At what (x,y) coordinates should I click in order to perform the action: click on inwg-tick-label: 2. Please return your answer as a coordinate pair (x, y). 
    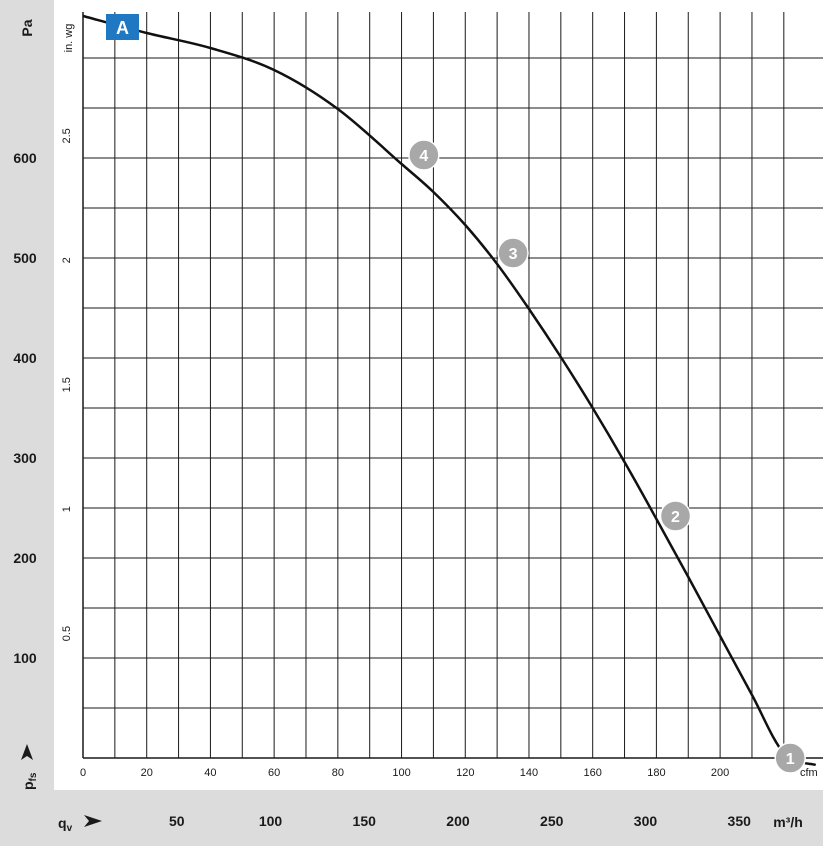
    Looking at the image, I should click on (67, 260).